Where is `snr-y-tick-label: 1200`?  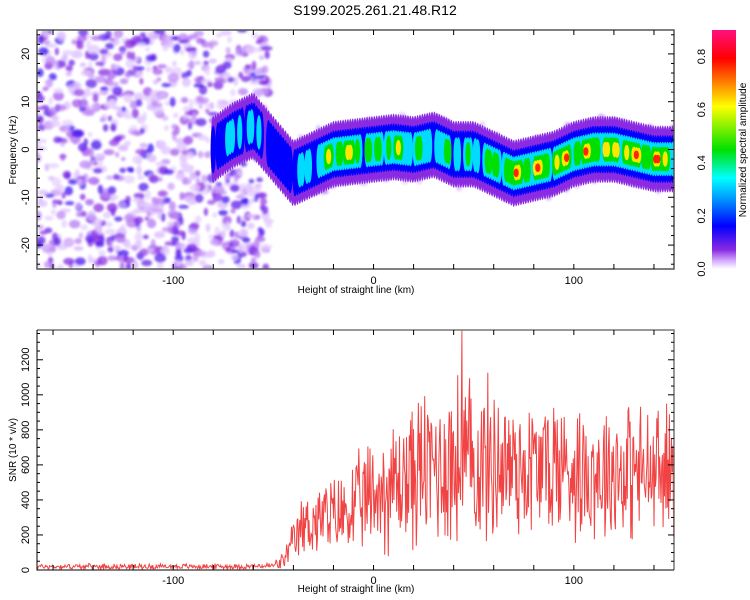 snr-y-tick-label: 1200 is located at coordinates (26, 360).